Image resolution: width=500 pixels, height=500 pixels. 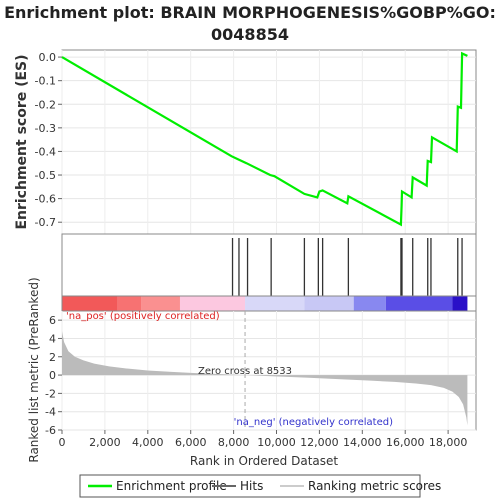 What do you see at coordinates (50, 430) in the screenshot?
I see `metric-y-tick-label: -6` at bounding box center [50, 430].